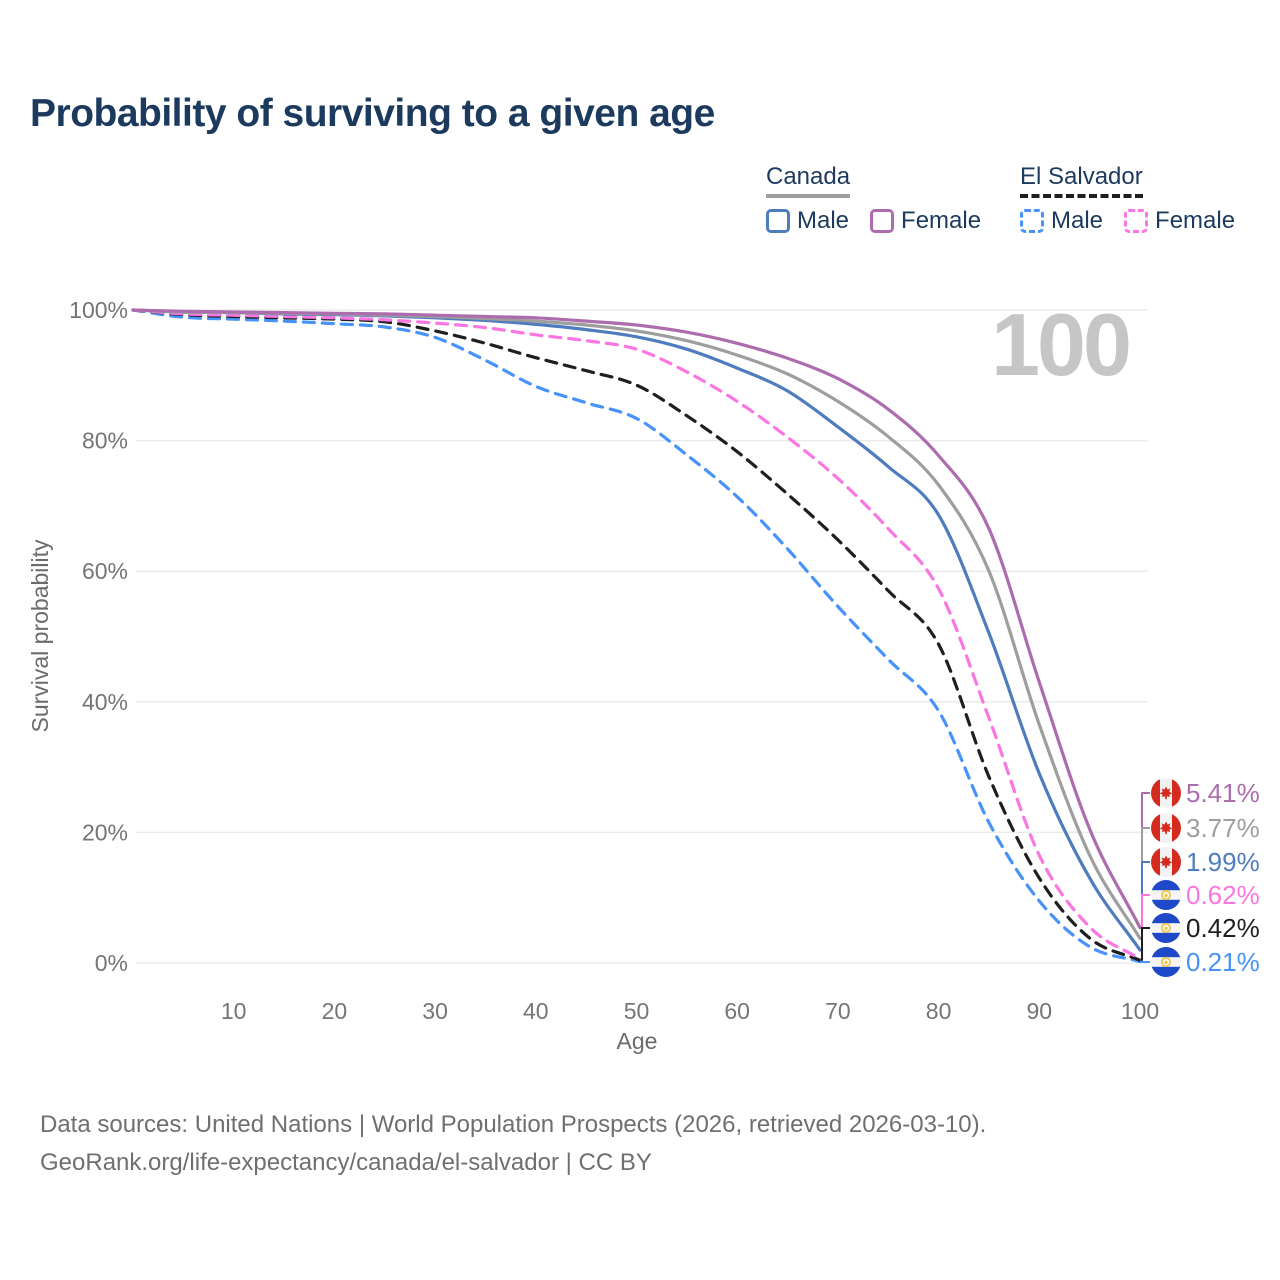  What do you see at coordinates (1138, 199) in the screenshot?
I see `legend-group-el-salvador: El Salvador Male Female` at bounding box center [1138, 199].